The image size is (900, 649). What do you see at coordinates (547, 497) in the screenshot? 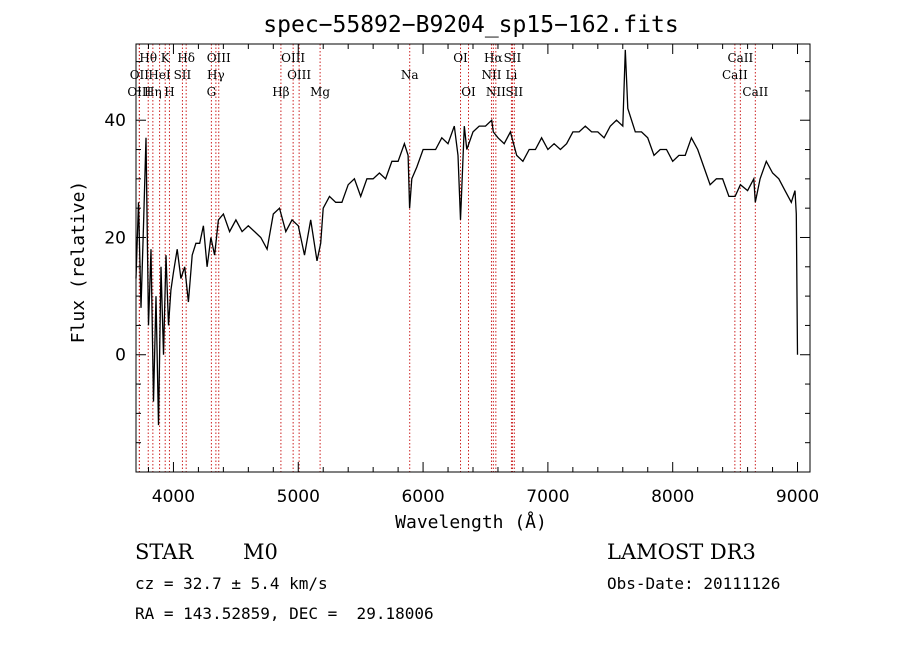
I see `x-tick-label: 7000` at bounding box center [547, 497].